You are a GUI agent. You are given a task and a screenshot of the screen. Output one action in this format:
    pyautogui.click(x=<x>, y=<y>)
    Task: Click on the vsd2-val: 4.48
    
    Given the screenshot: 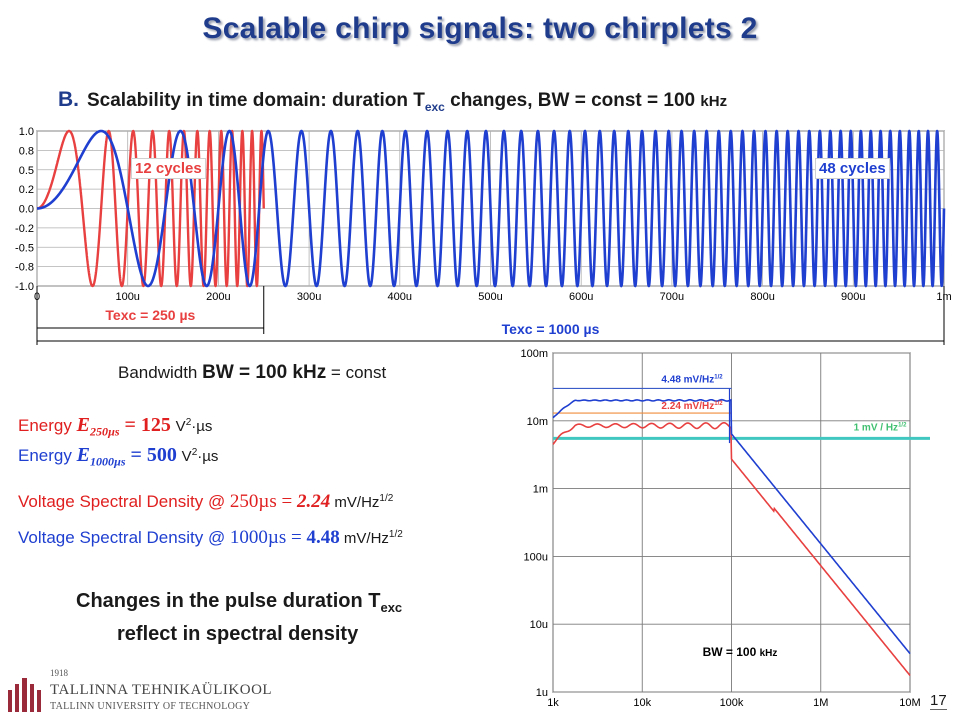 What is the action you would take?
    pyautogui.click(x=323, y=537)
    